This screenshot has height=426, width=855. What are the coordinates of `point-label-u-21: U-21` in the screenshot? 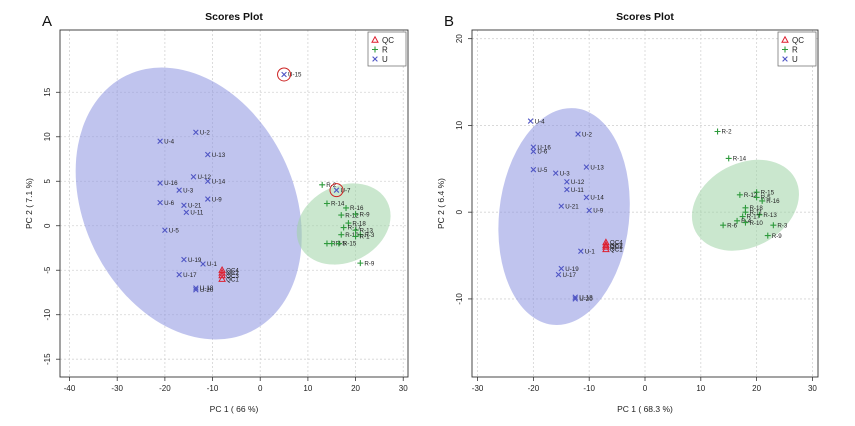 It's located at (195, 205).